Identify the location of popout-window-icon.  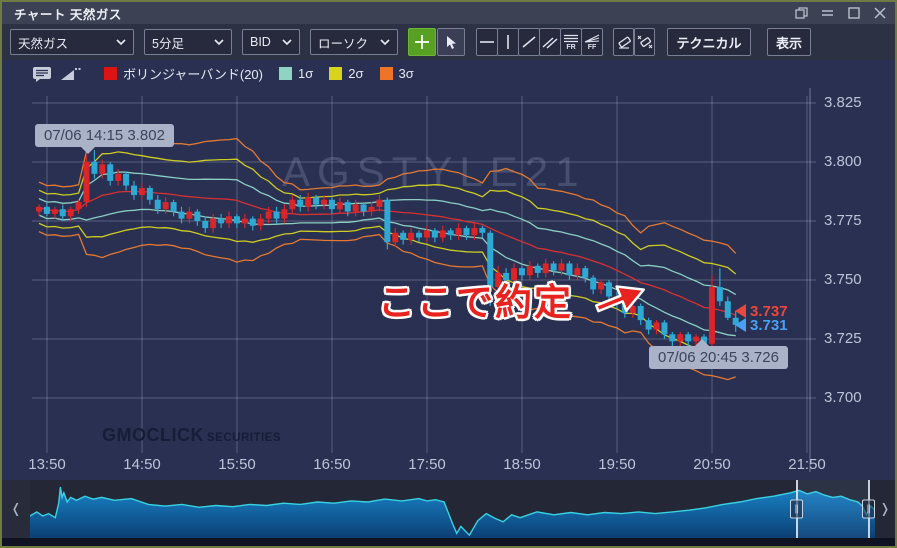
(801, 13).